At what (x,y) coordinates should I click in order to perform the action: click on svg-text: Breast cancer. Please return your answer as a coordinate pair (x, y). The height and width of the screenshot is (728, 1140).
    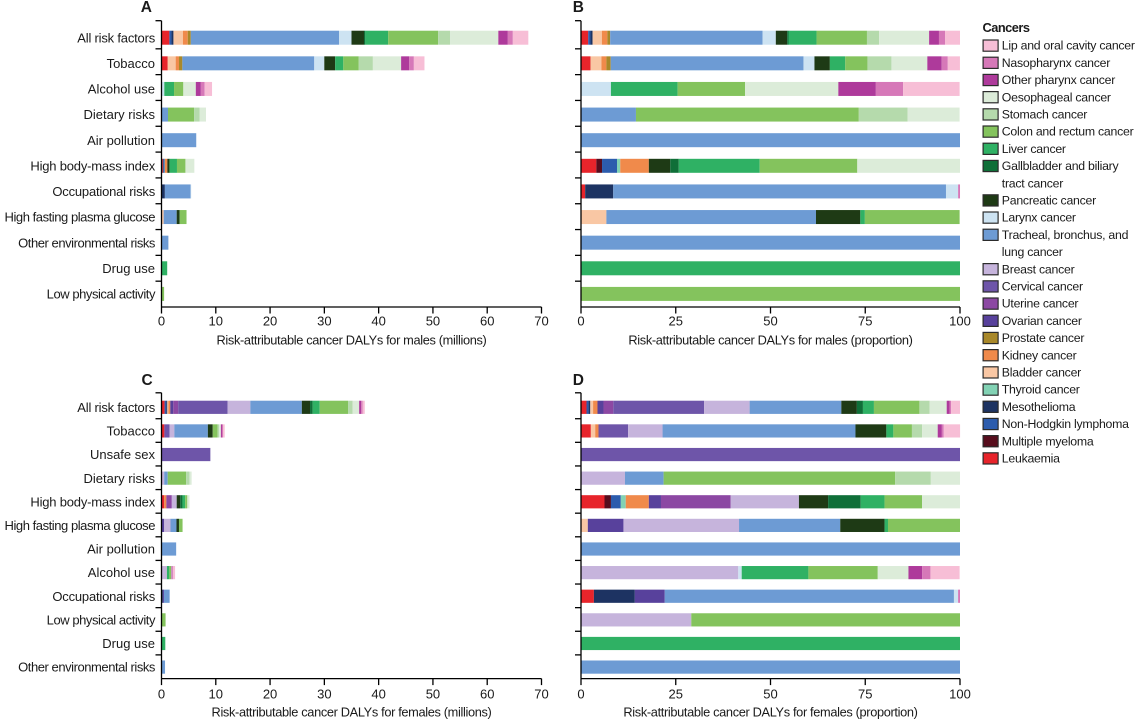
    Looking at the image, I should click on (1038, 269).